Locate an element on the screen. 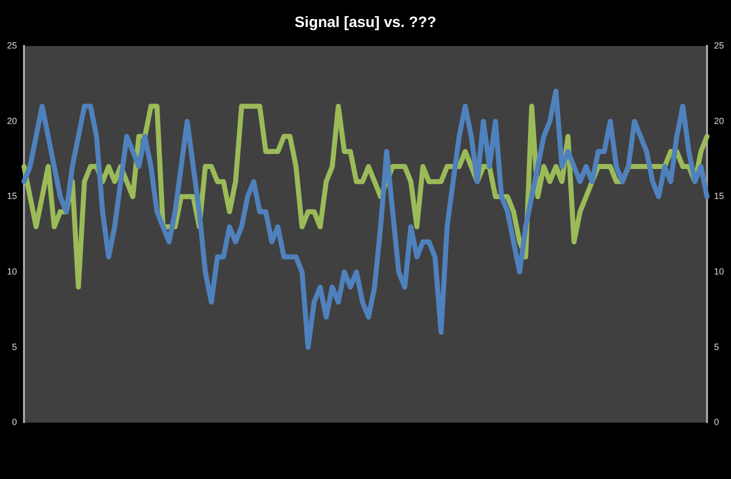 This screenshot has height=479, width=731. y2-tick-label: 20 is located at coordinates (719, 121).